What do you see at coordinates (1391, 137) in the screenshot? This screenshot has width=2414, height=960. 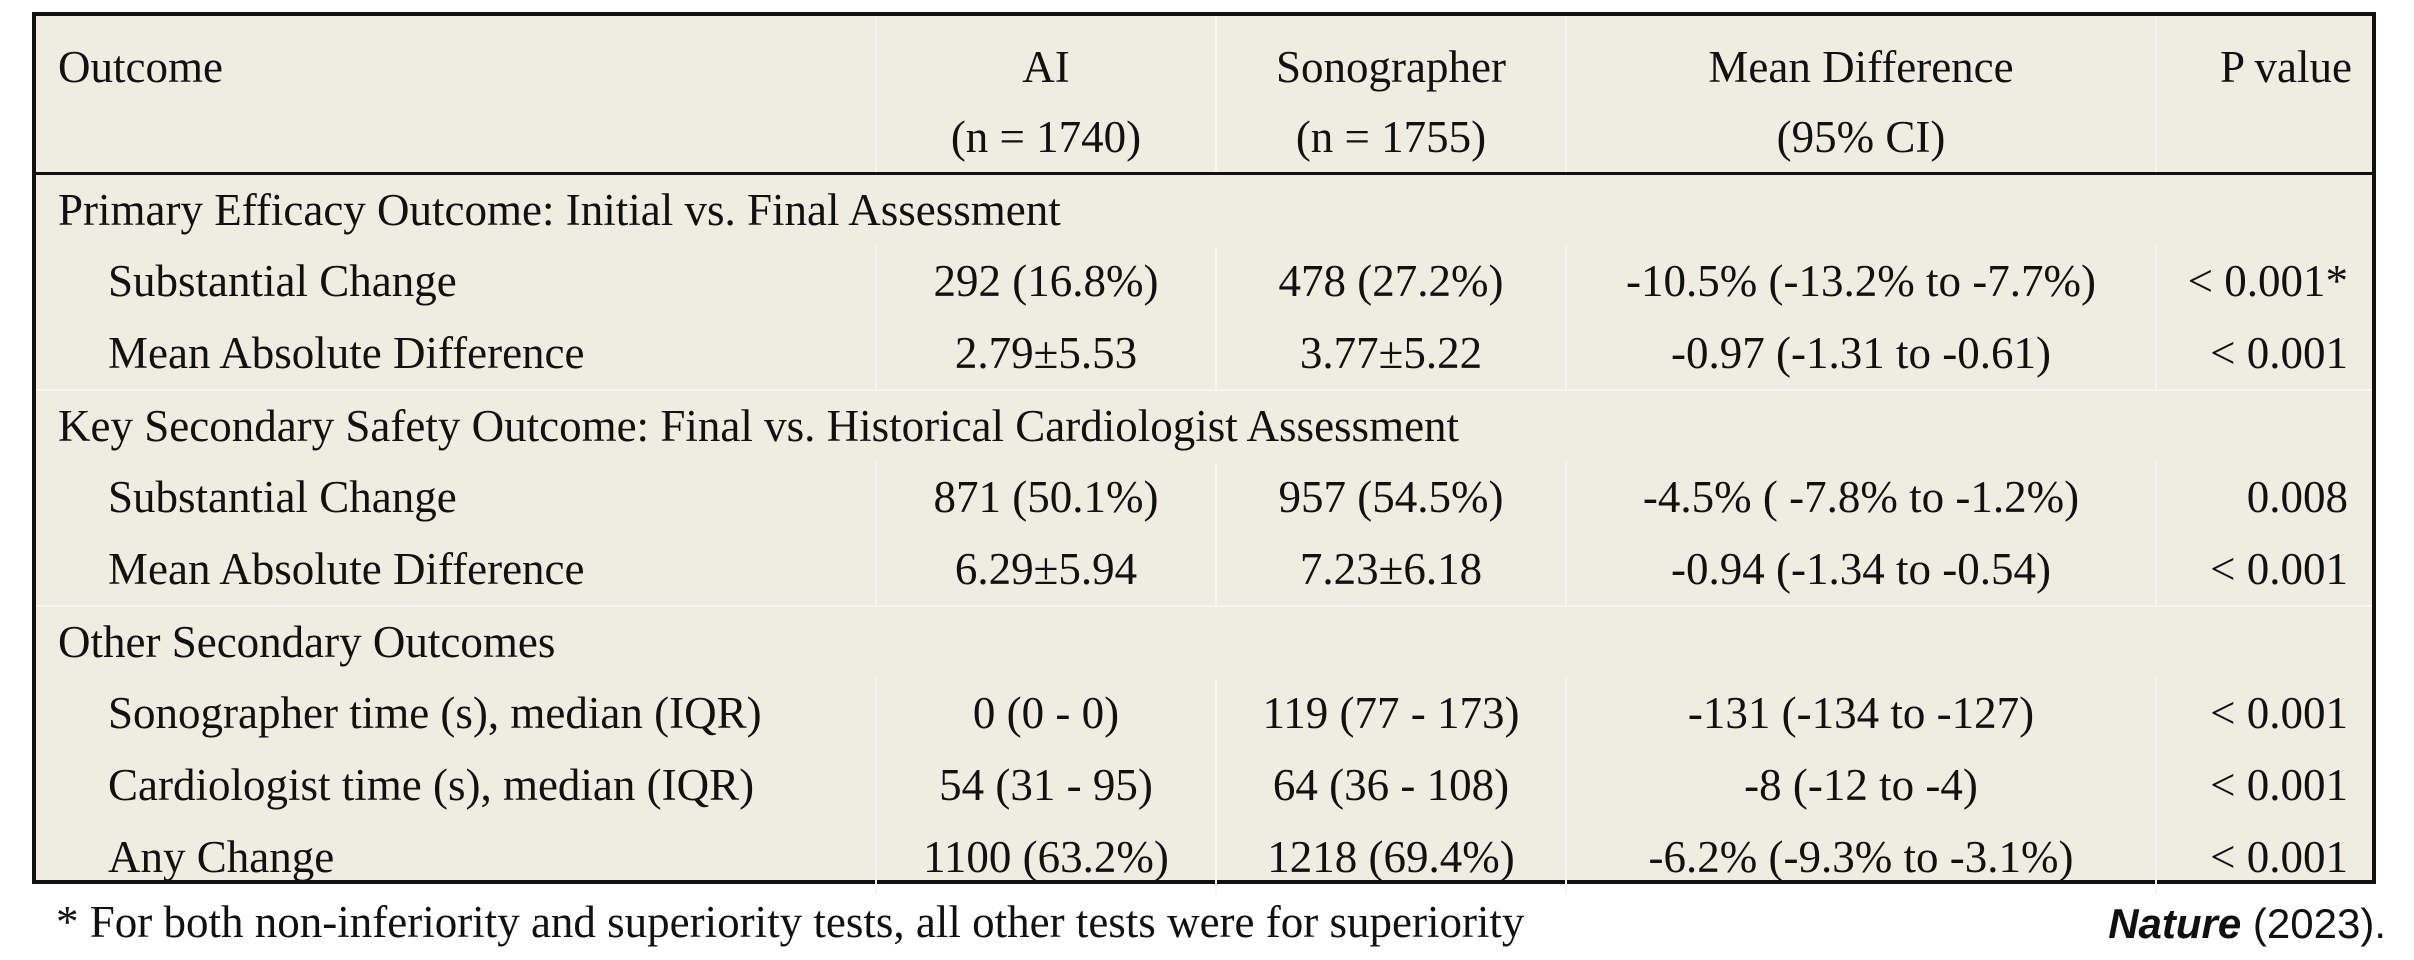 I see `header-sonographer-n: (n = 1755)` at bounding box center [1391, 137].